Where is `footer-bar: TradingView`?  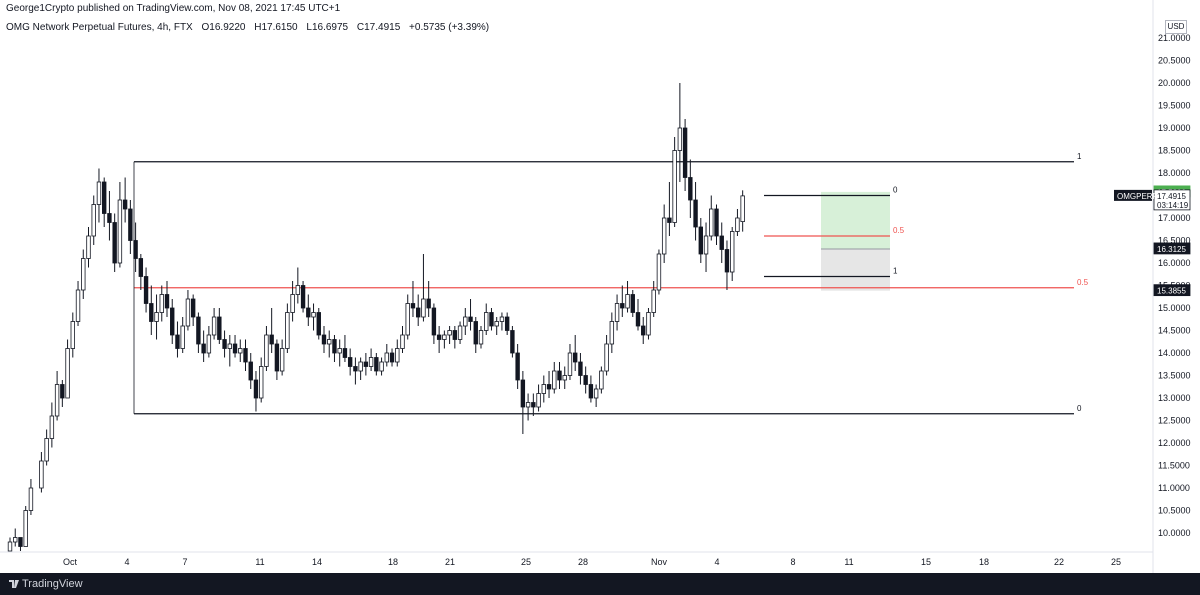
footer-bar: TradingView is located at coordinates (600, 584).